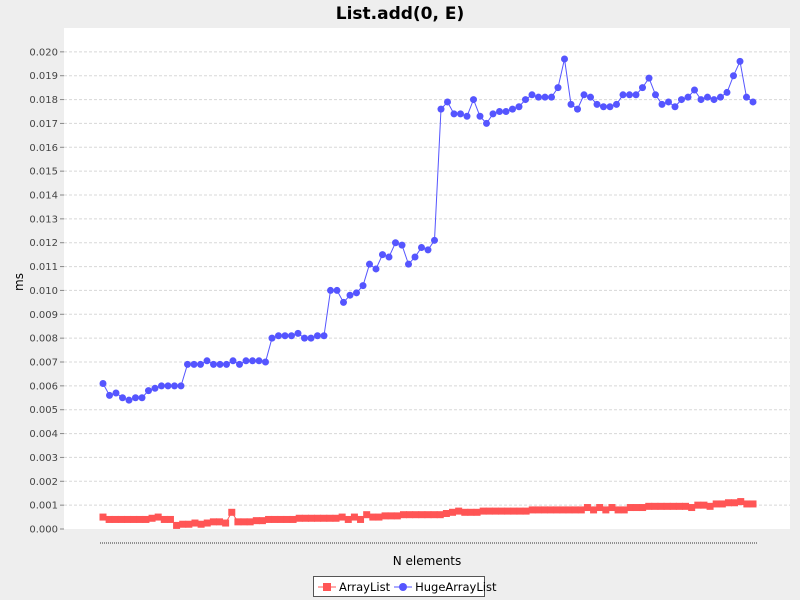  I want to click on y-tick-label: 0.015, so click(43, 172).